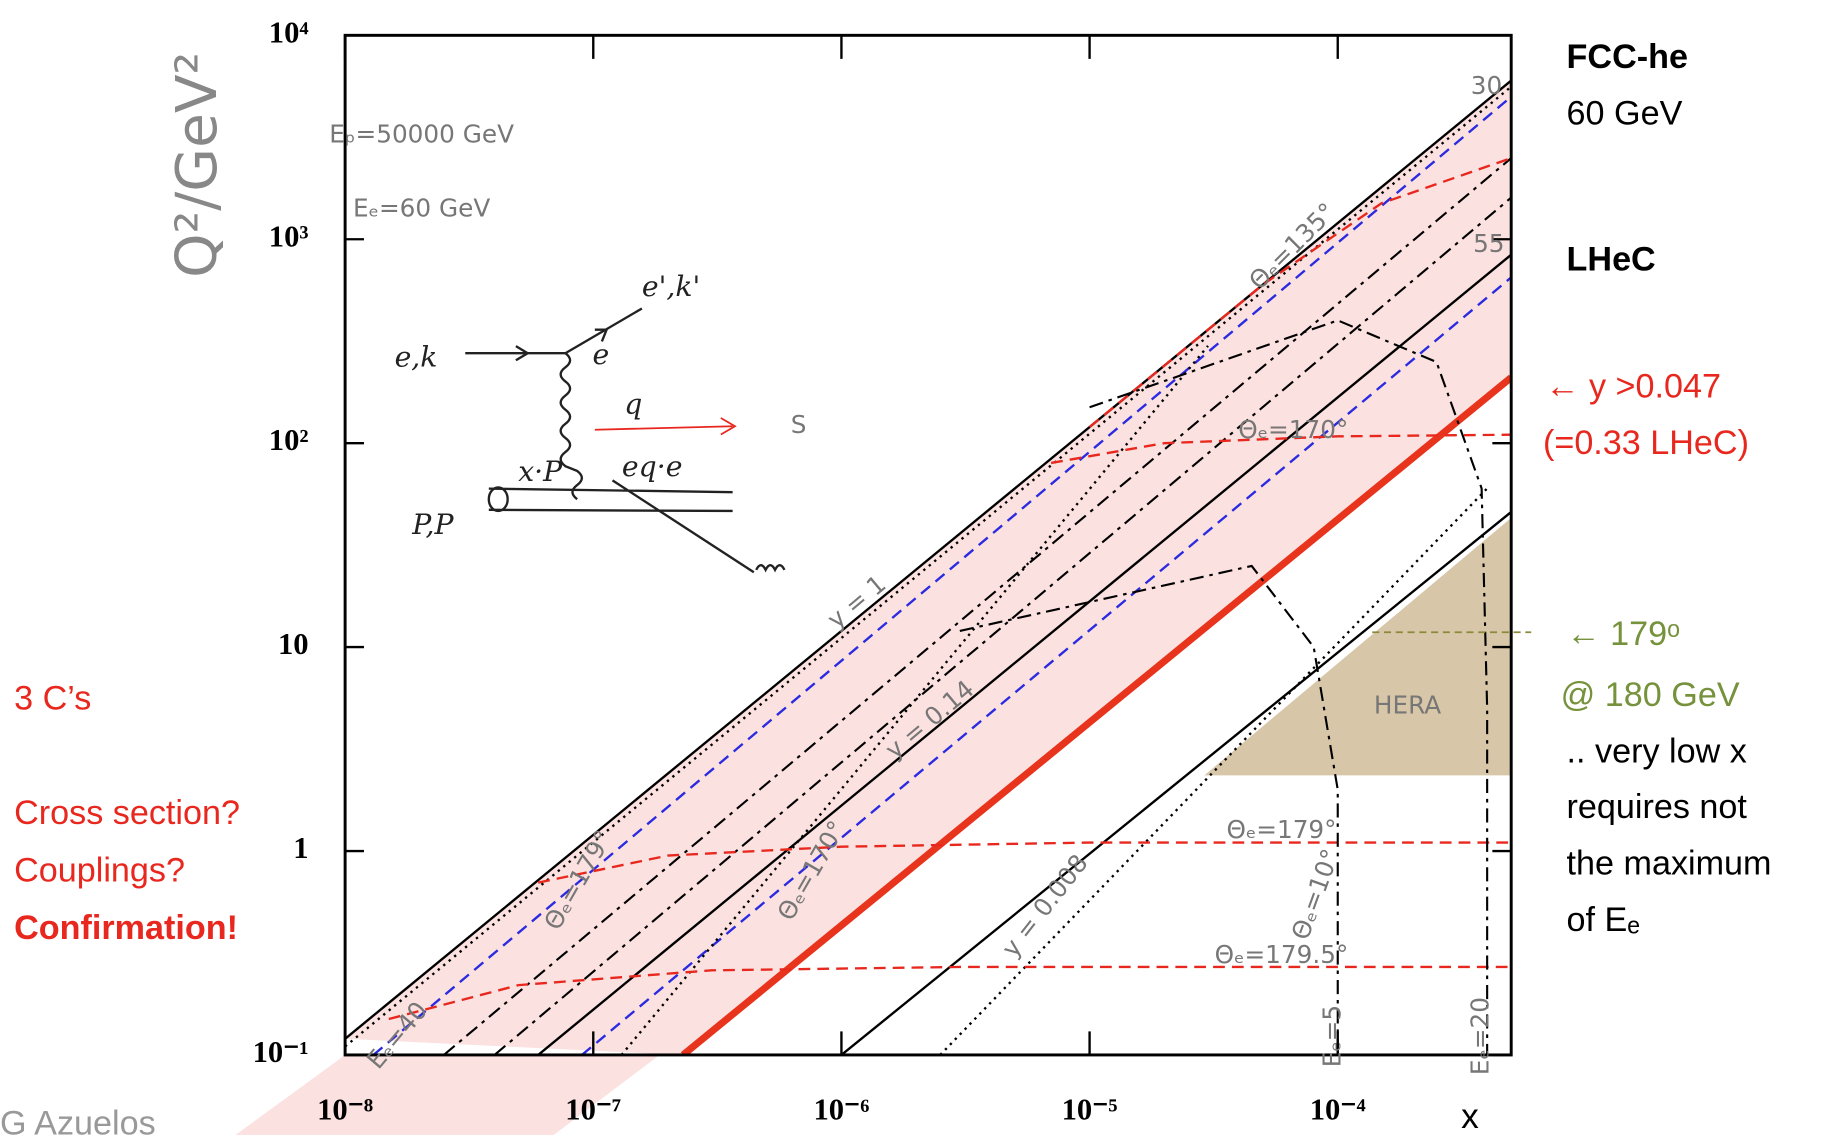 Image resolution: width=1841 pixels, height=1135 pixels. What do you see at coordinates (300, 848) in the screenshot?
I see `y-tick-label: 1` at bounding box center [300, 848].